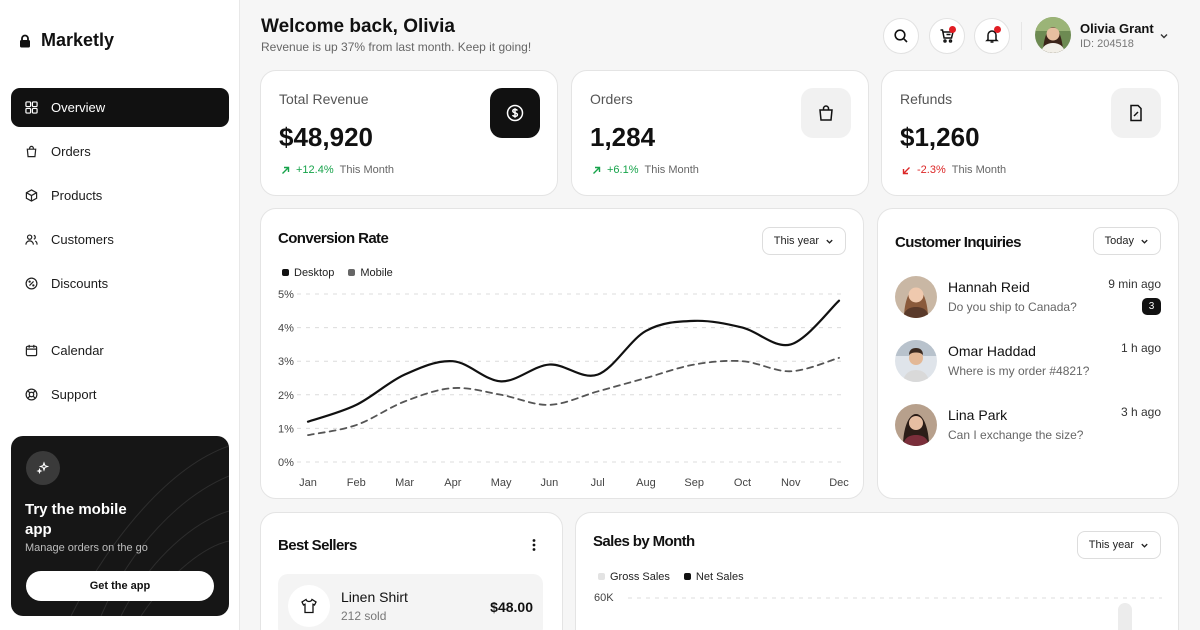 This screenshot has width=1200, height=630. What do you see at coordinates (623, 137) in the screenshot?
I see `stat-value: 1,284` at bounding box center [623, 137].